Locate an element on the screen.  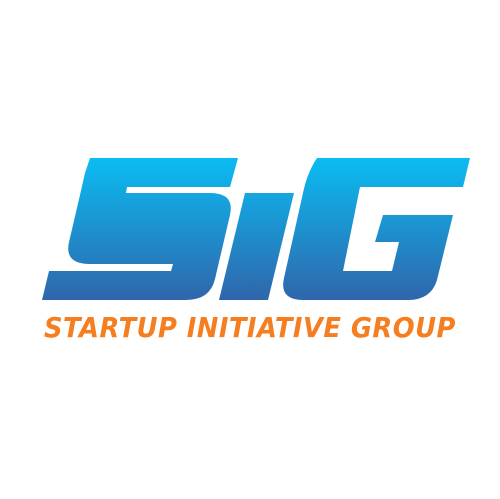
letter-i-shape is located at coordinates (256, 246).